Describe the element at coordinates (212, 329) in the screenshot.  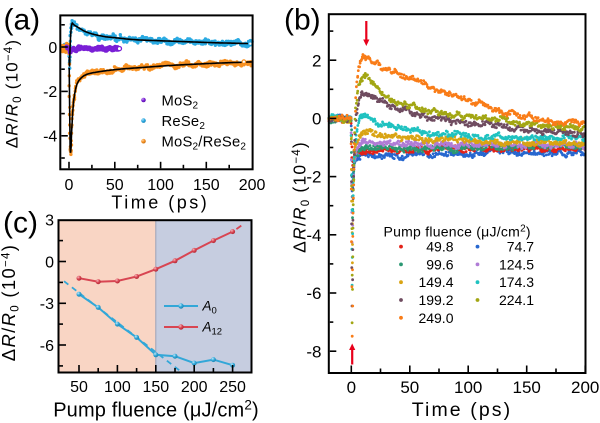
I see `svg-text: A12` at that location.